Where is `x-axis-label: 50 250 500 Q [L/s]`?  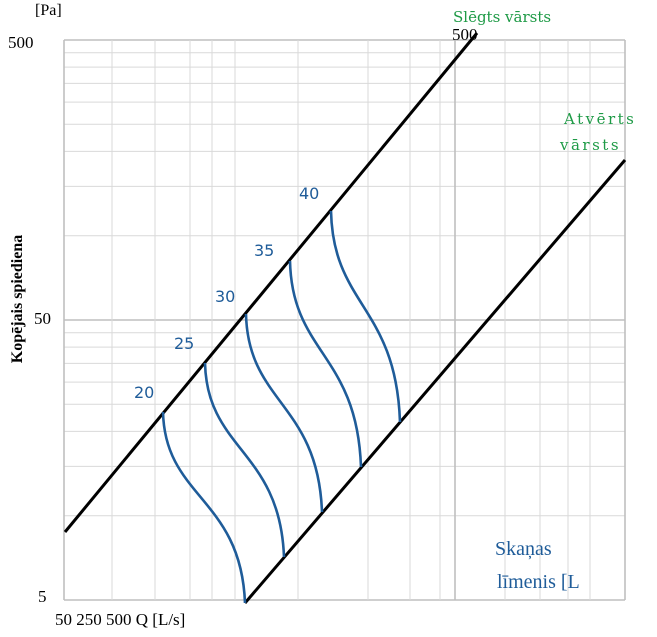
x-axis-label: 50 250 500 Q [L/s] is located at coordinates (120, 619).